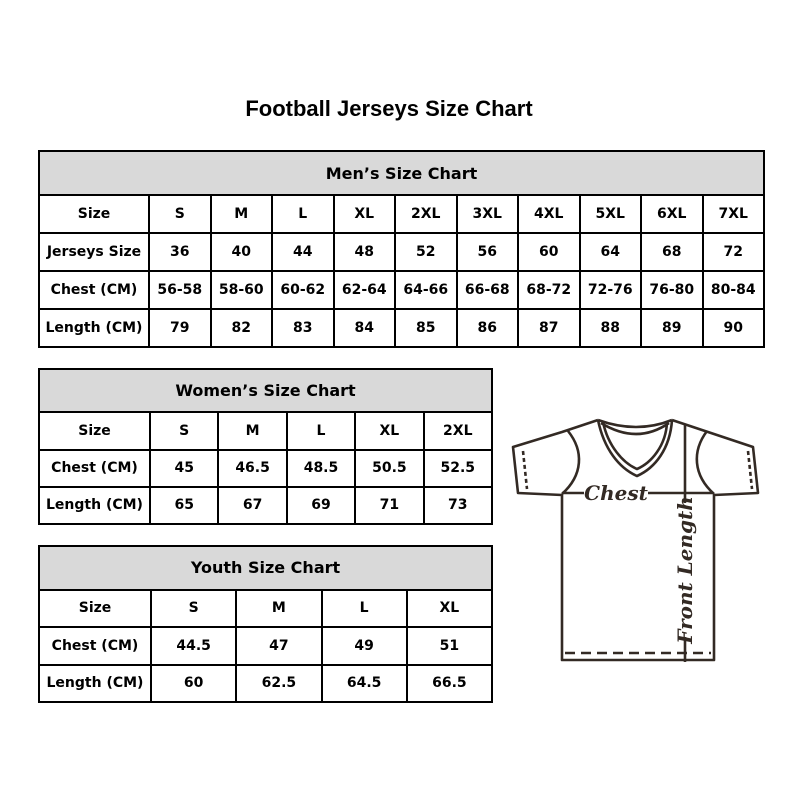 The height and width of the screenshot is (800, 800). Describe the element at coordinates (303, 328) in the screenshot. I see `value-cell: 83` at that location.